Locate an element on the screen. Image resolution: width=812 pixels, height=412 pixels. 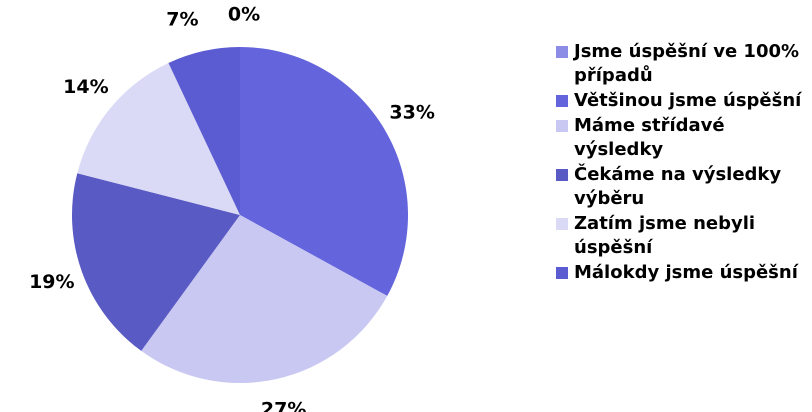
legend-item: Jsme úspěšní ve 100% případů is located at coordinates (681, 64).